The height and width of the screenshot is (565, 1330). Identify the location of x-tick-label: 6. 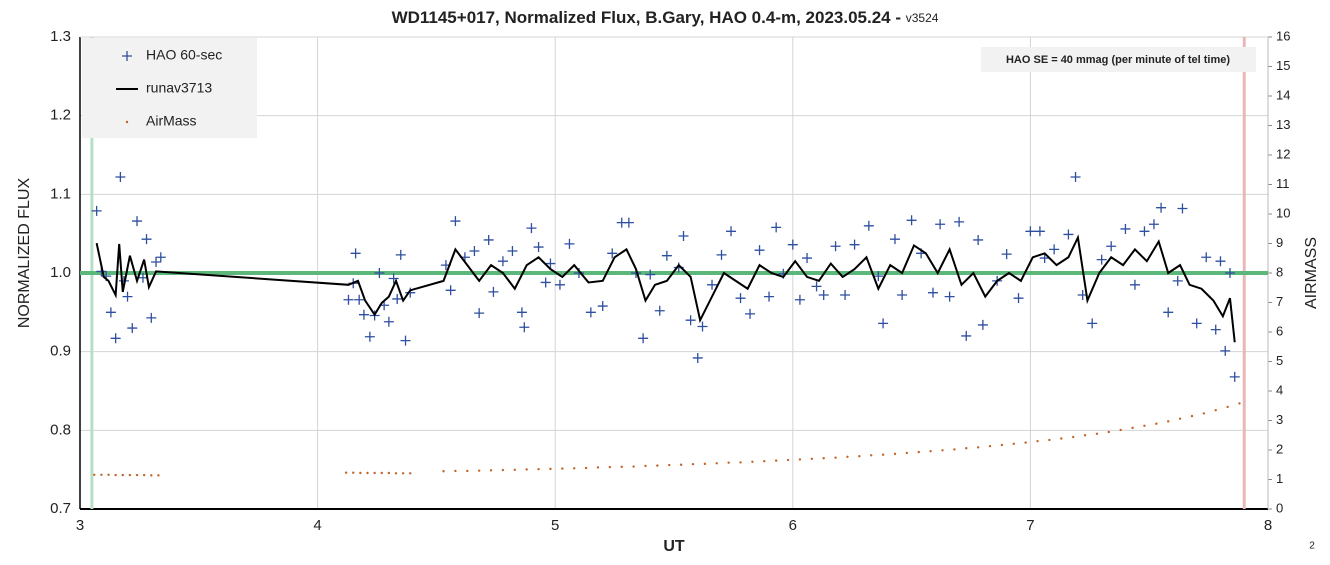
(793, 525).